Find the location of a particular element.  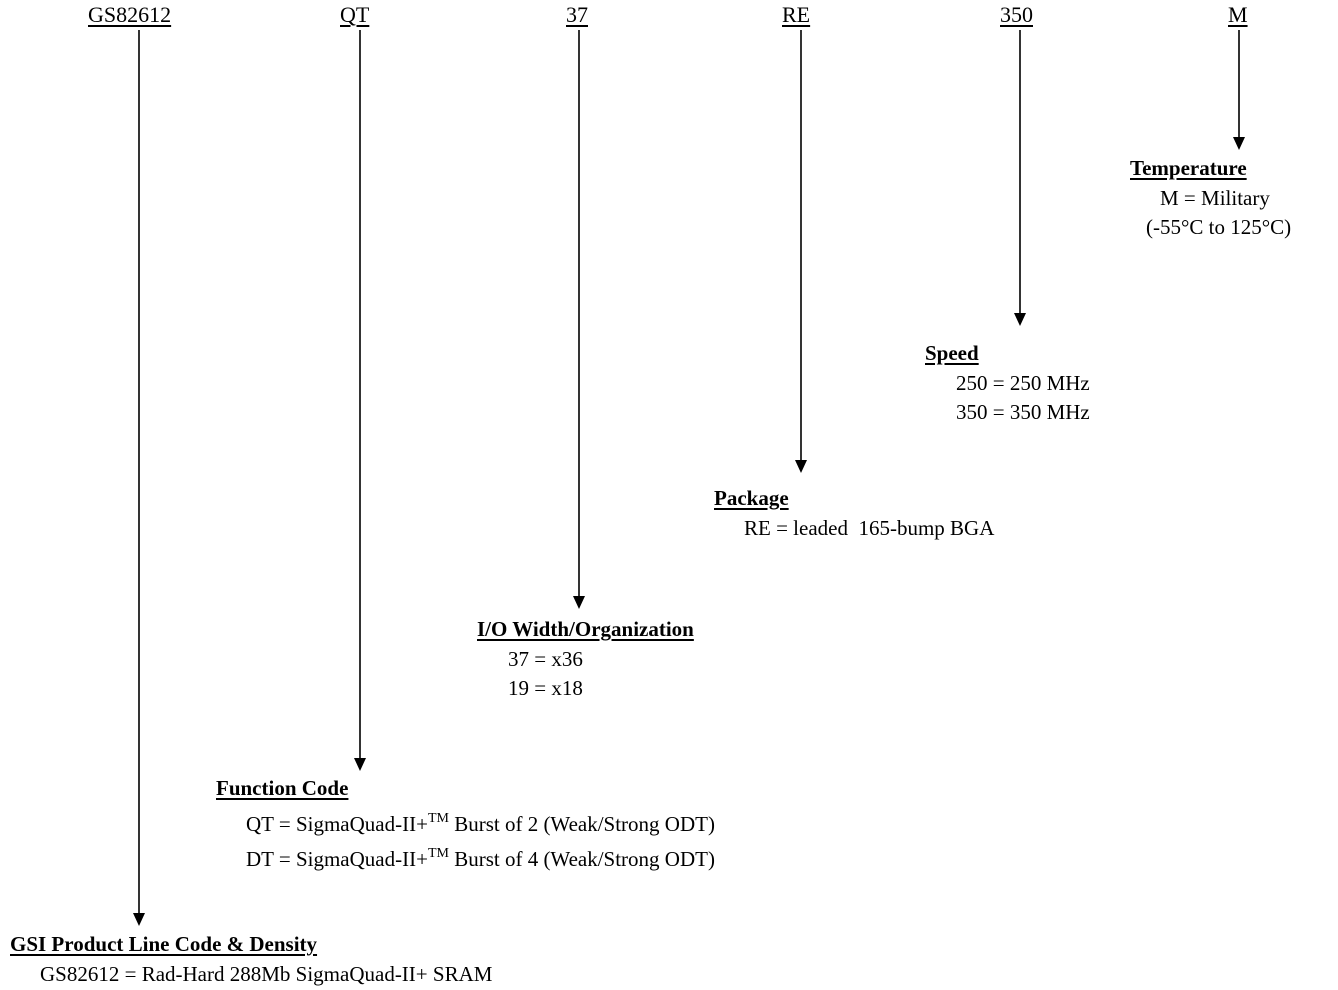

package-title: Package is located at coordinates (751, 498).